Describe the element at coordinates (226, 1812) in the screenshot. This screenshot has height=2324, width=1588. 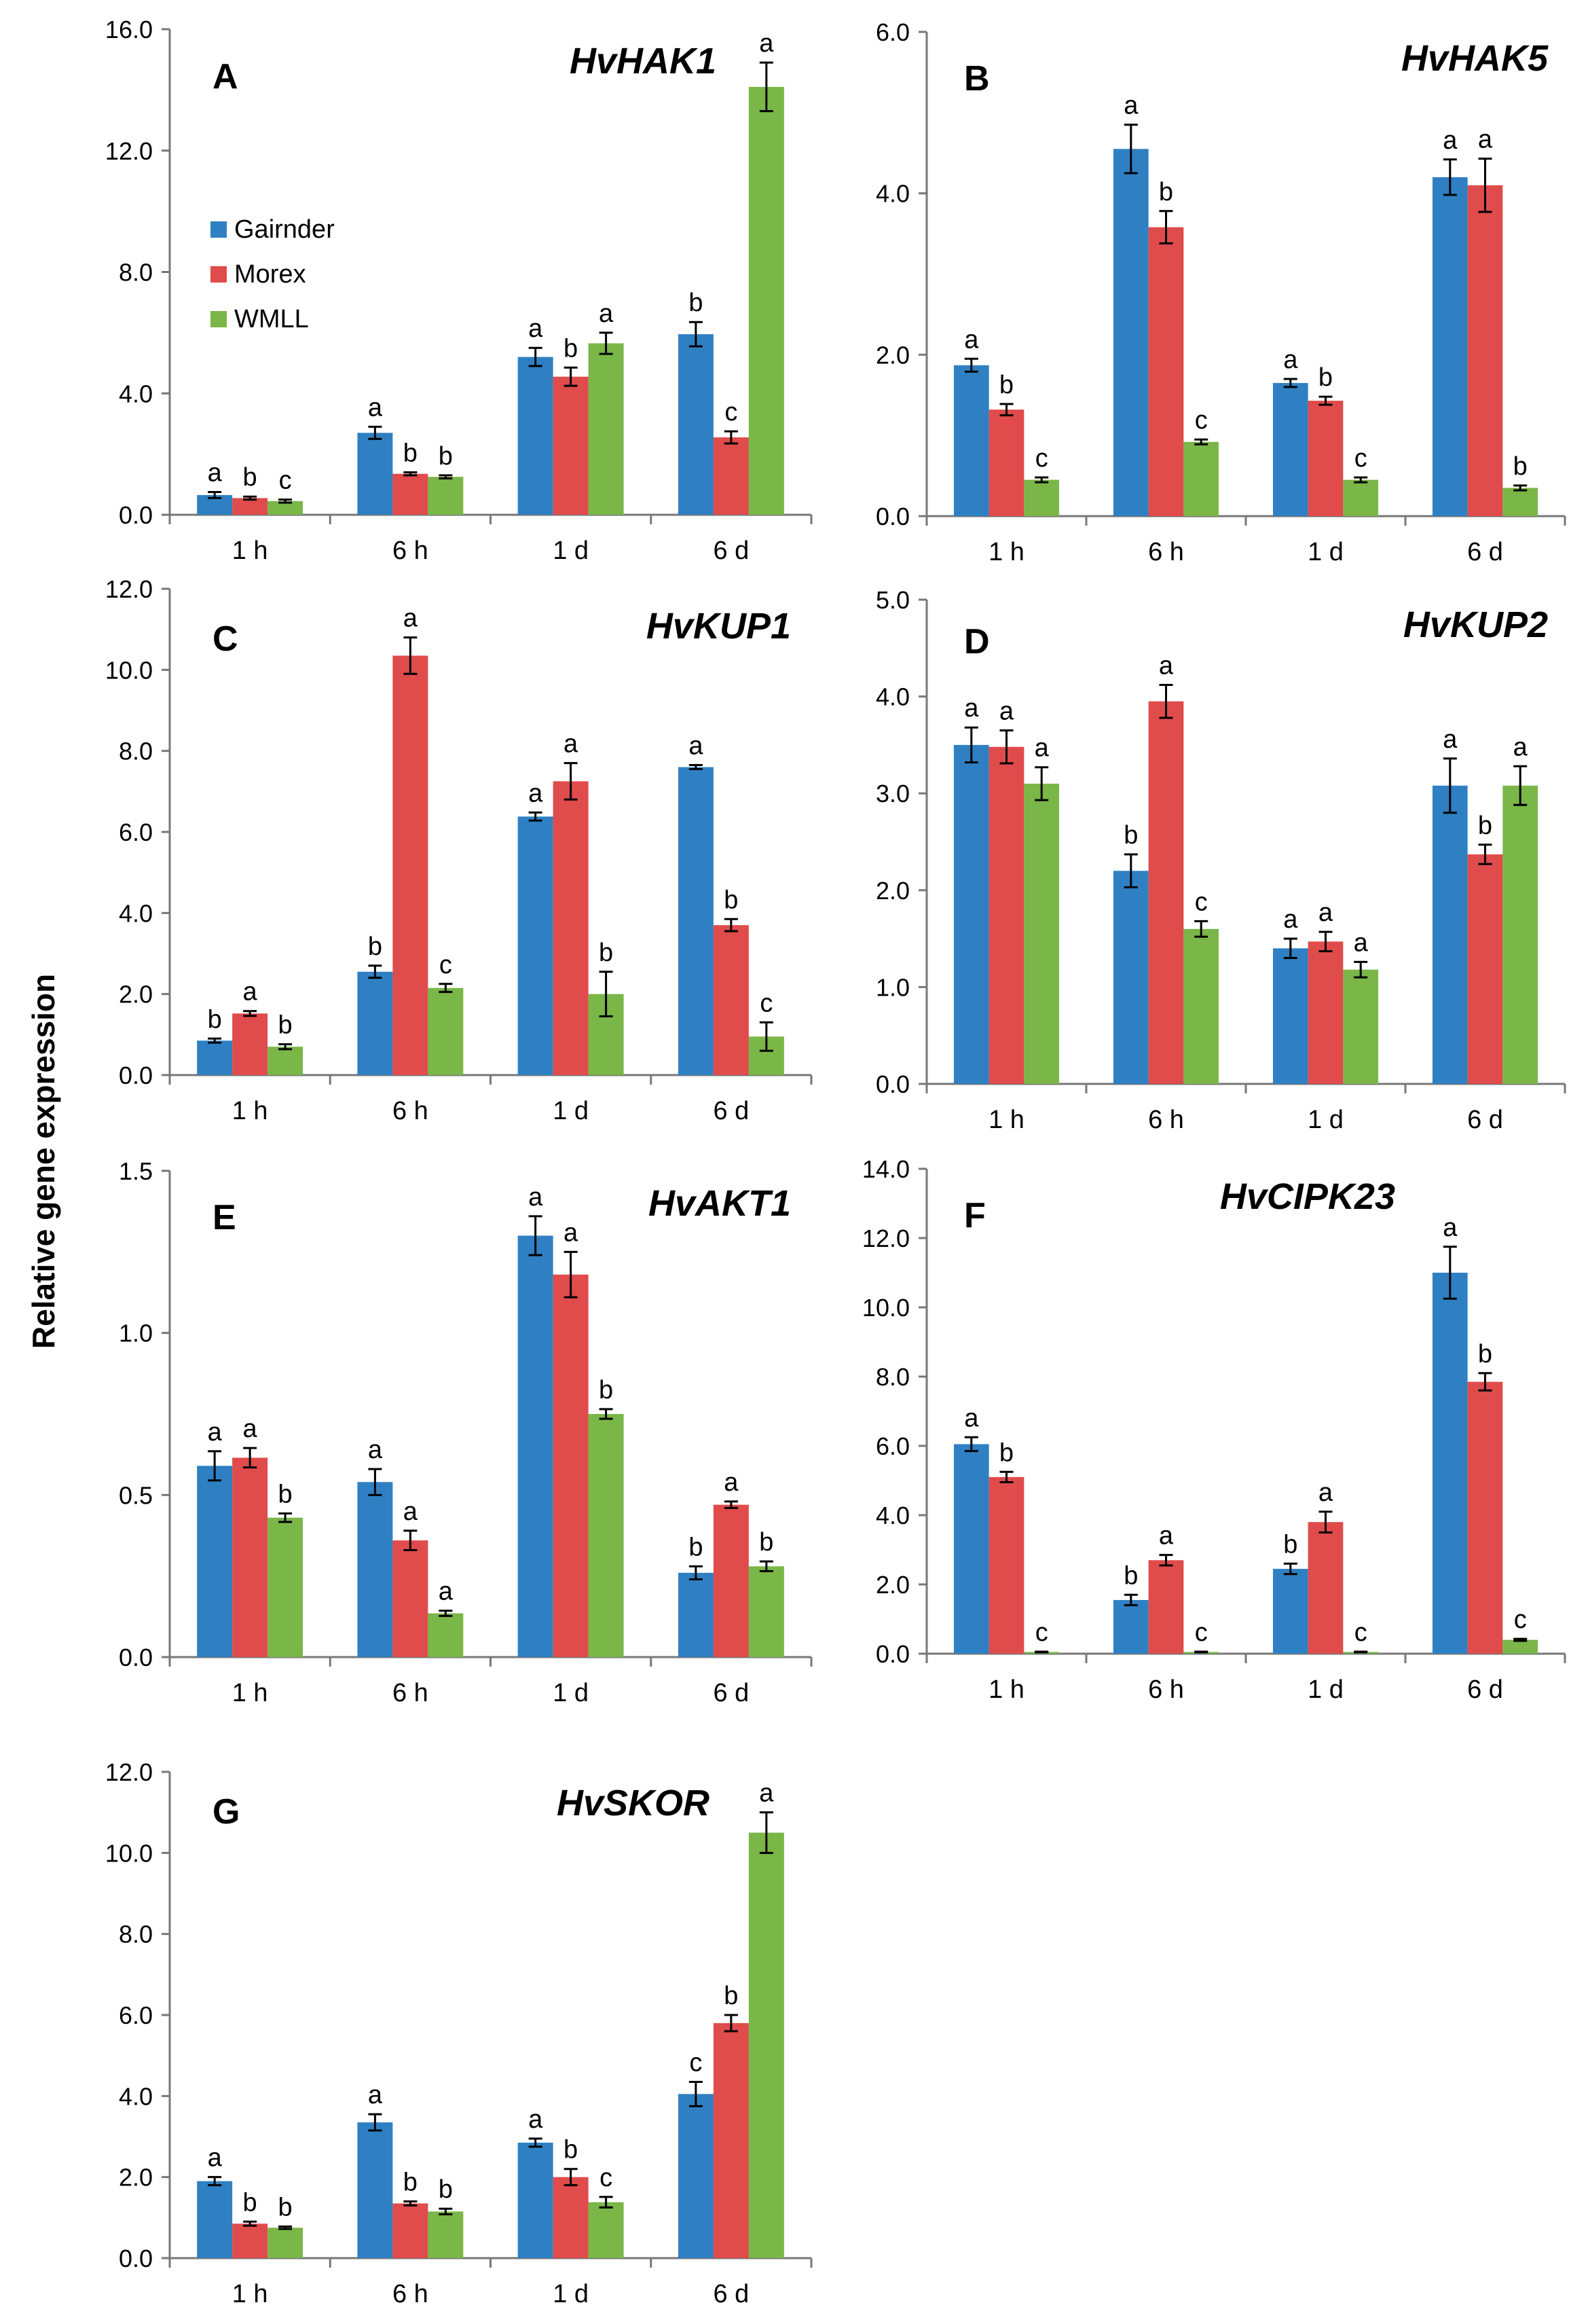
I see `panel-letter: G` at that location.